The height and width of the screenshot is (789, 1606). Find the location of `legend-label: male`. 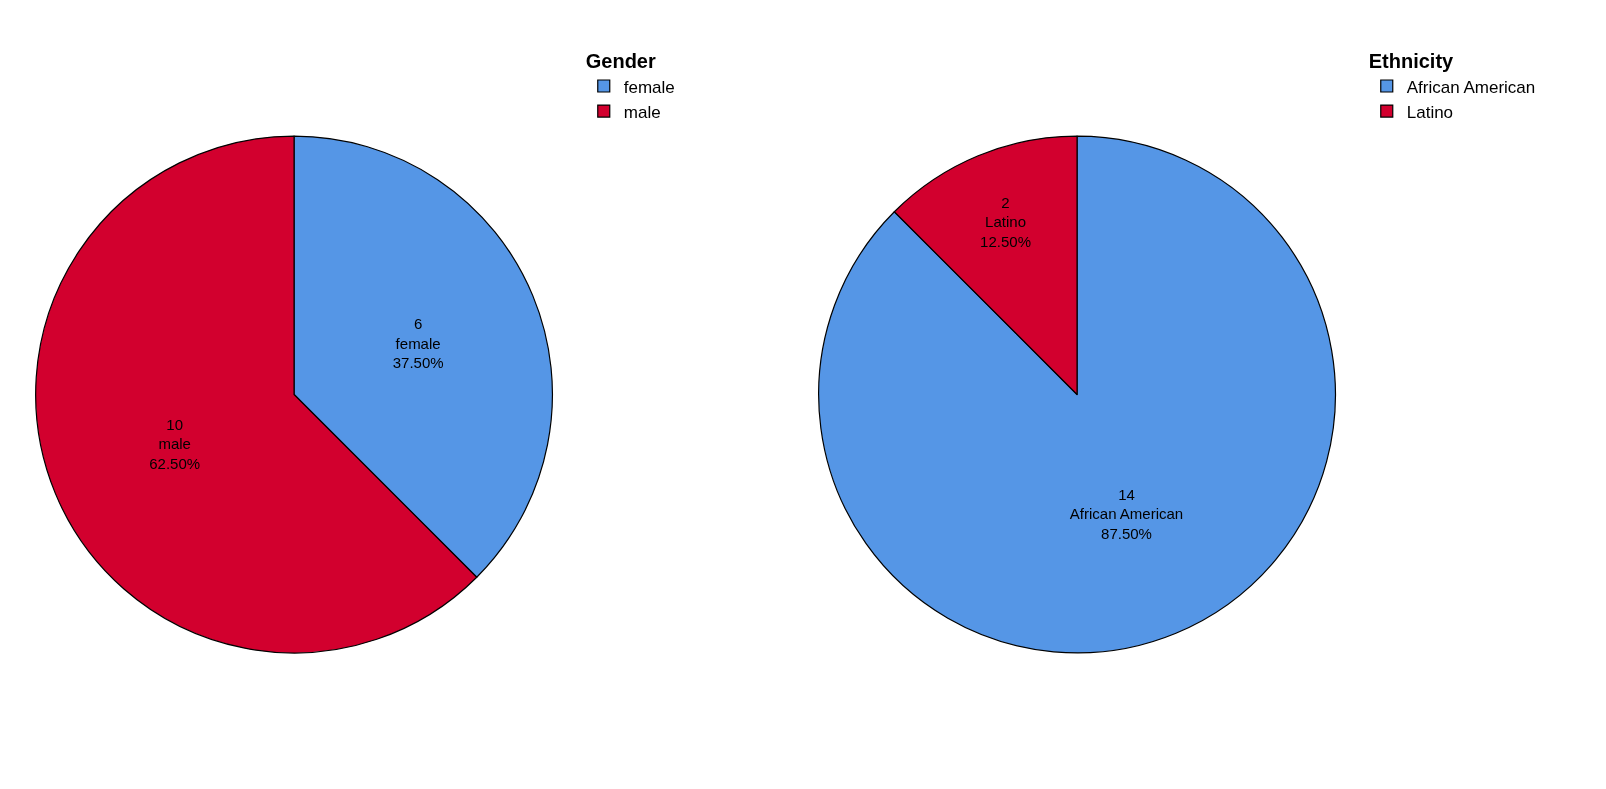

legend-label: male is located at coordinates (642, 112).